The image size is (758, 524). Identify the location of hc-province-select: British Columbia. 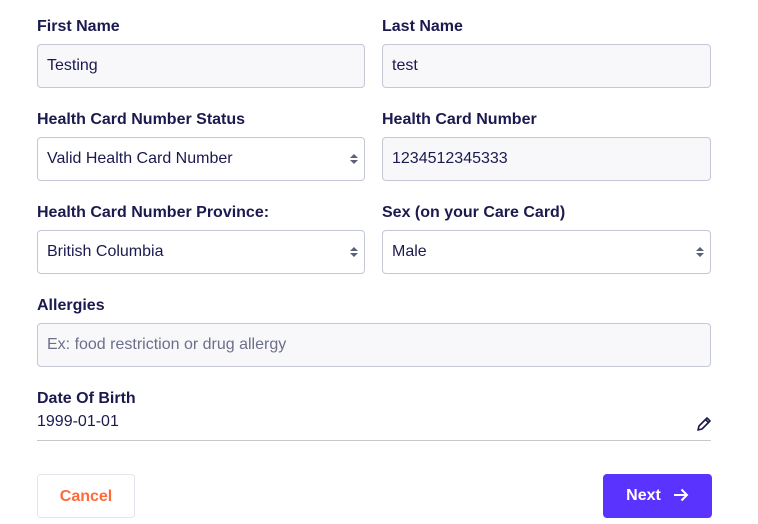
(201, 252).